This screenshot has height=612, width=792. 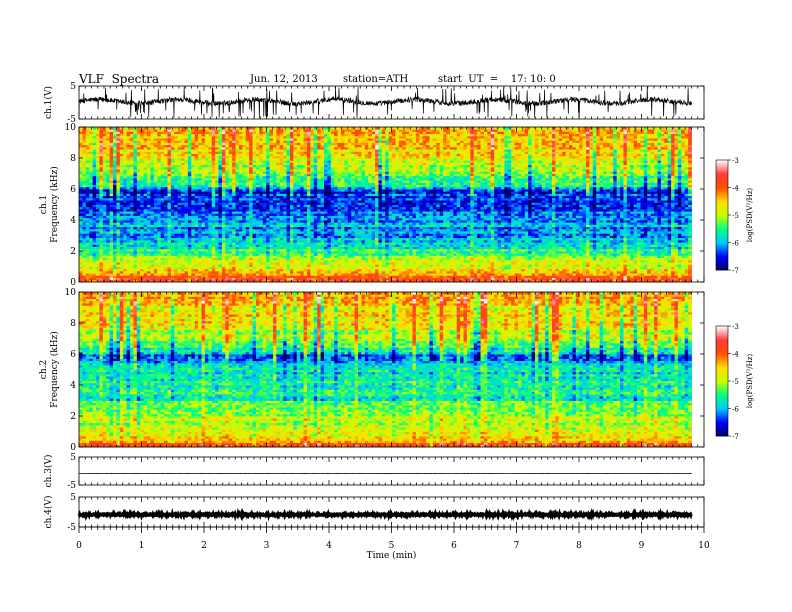 What do you see at coordinates (392, 546) in the screenshot?
I see `x-tick-label: 5` at bounding box center [392, 546].